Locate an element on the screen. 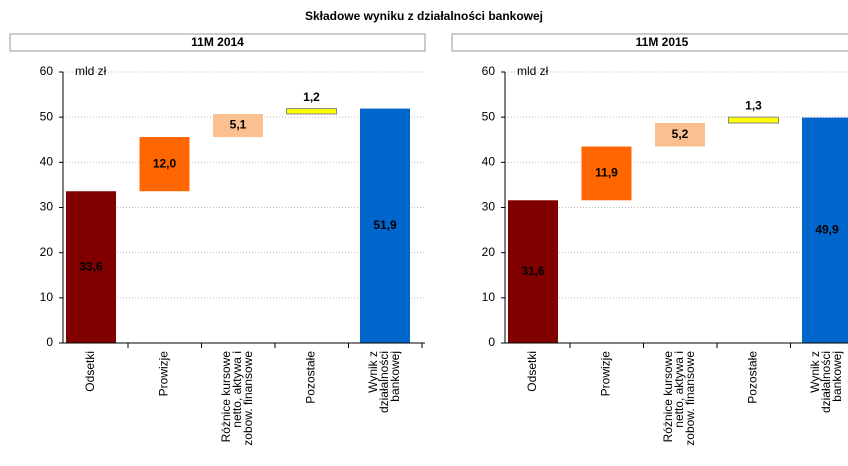 The width and height of the screenshot is (848, 466). value-label: 5,1 is located at coordinates (238, 125).